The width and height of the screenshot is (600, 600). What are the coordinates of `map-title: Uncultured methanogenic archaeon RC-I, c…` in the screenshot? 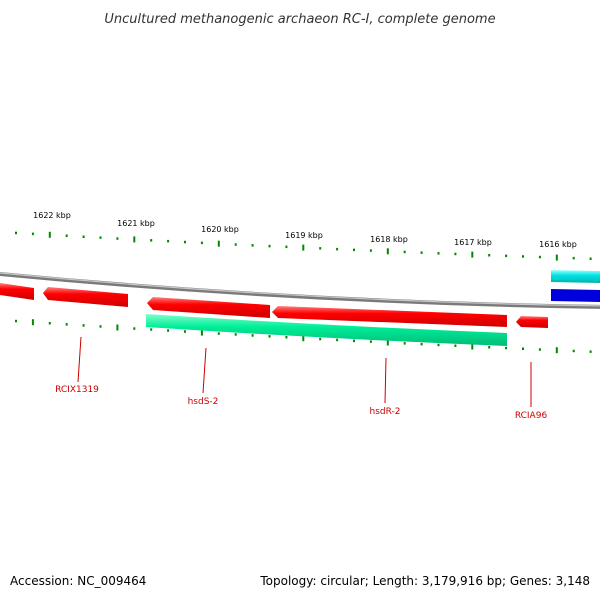 It's located at (299, 19).